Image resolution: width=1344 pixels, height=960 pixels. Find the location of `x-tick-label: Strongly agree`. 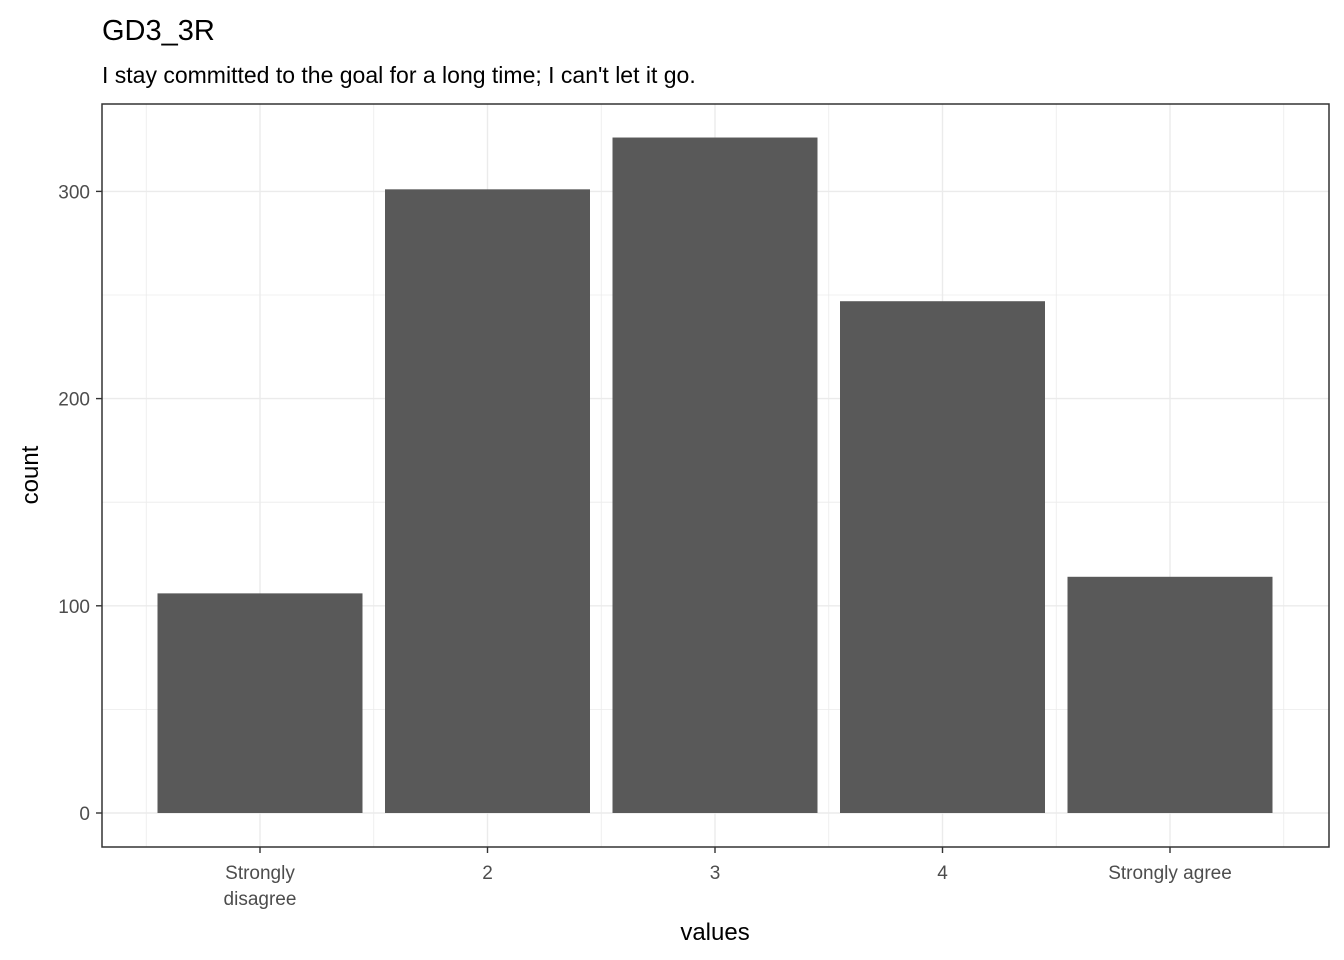

x-tick-label: Strongly agree is located at coordinates (1170, 873).